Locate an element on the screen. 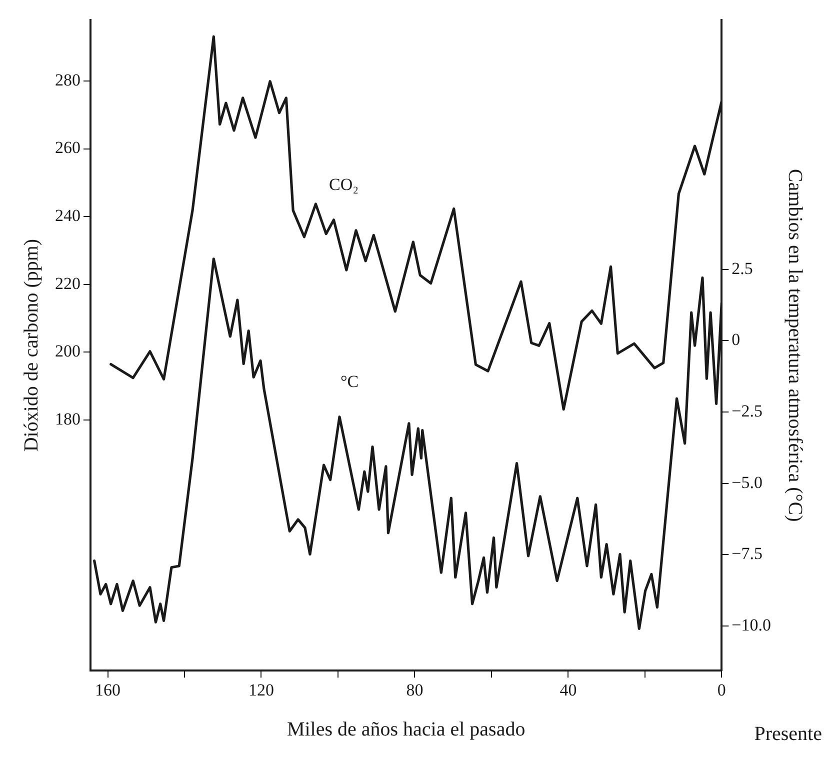 The width and height of the screenshot is (830, 760). y-axis-title: Dióxido de carbono (ppm) is located at coordinates (31, 345).